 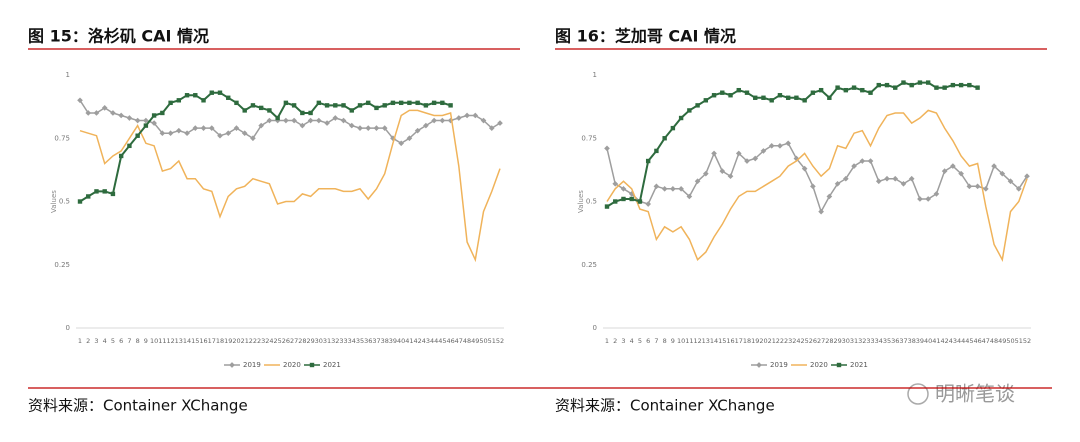 What do you see at coordinates (294, 341) in the screenshot?
I see `x-tick-label: 27` at bounding box center [294, 341].